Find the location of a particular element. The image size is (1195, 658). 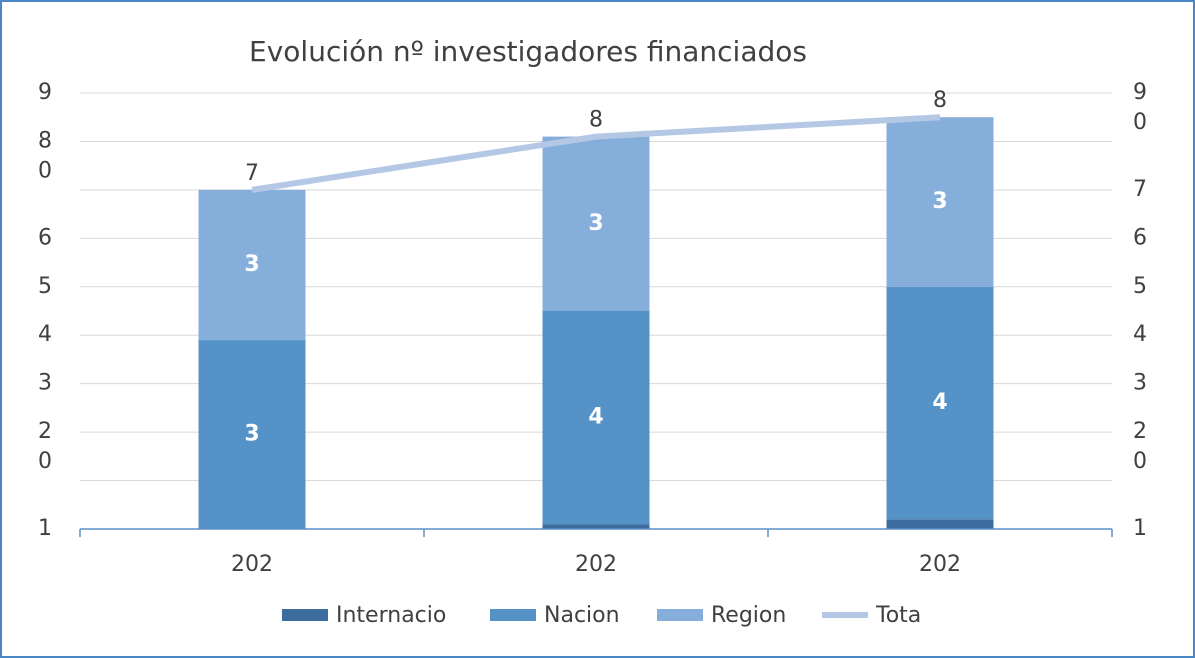

chart-title: Evolución nº investigadores financiados is located at coordinates (528, 51).